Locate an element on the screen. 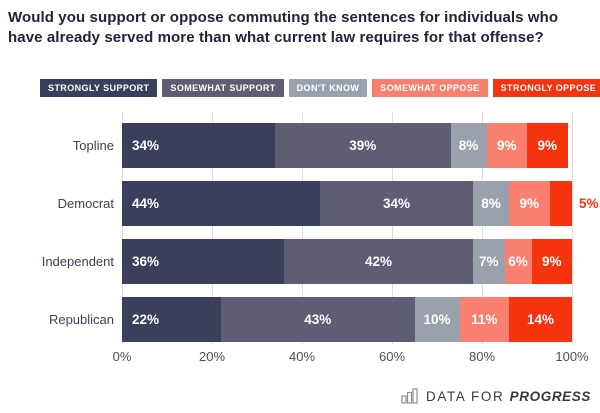 The height and width of the screenshot is (413, 600). x-tick-label: 60% is located at coordinates (392, 356).